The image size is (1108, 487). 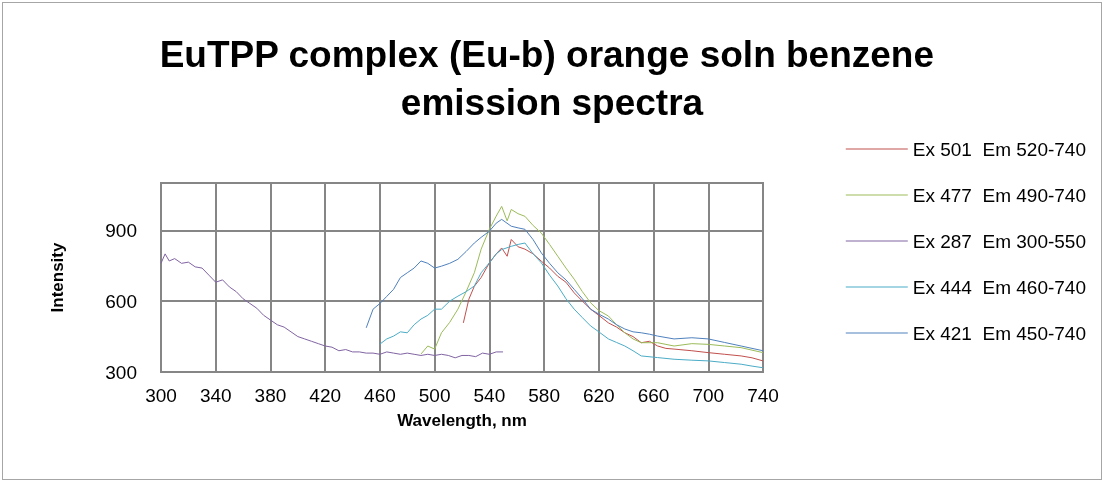 What do you see at coordinates (999, 195) in the screenshot?
I see `legend-label: Ex 477 Em 490-740` at bounding box center [999, 195].